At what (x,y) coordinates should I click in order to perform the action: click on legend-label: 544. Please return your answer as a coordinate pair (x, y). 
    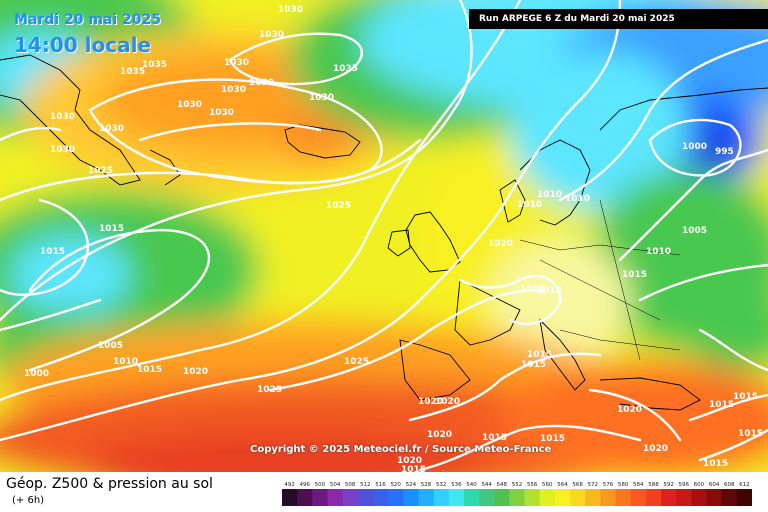
    Looking at the image, I should click on (486, 485).